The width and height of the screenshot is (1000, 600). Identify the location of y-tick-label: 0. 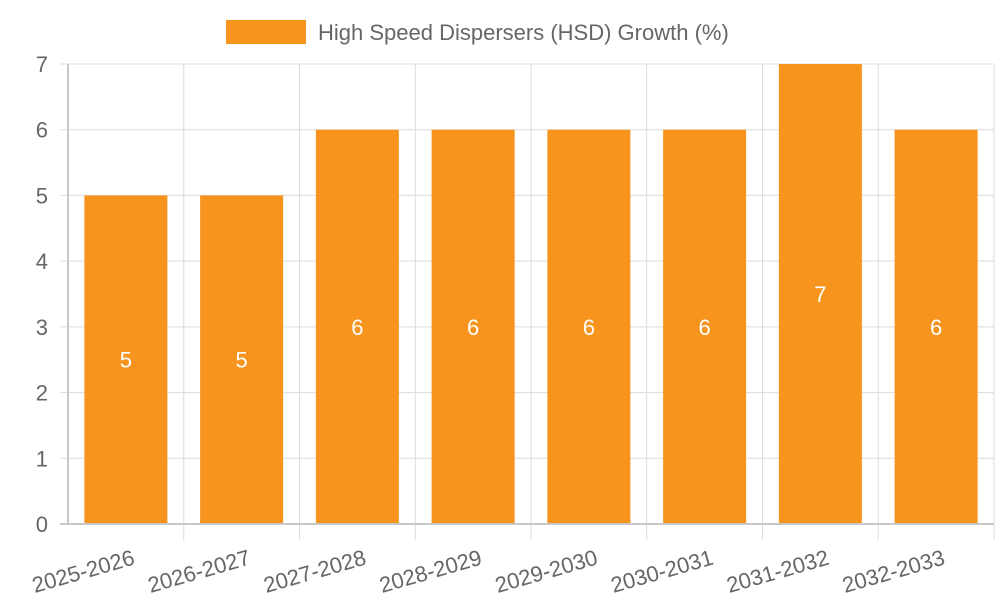
(42, 524).